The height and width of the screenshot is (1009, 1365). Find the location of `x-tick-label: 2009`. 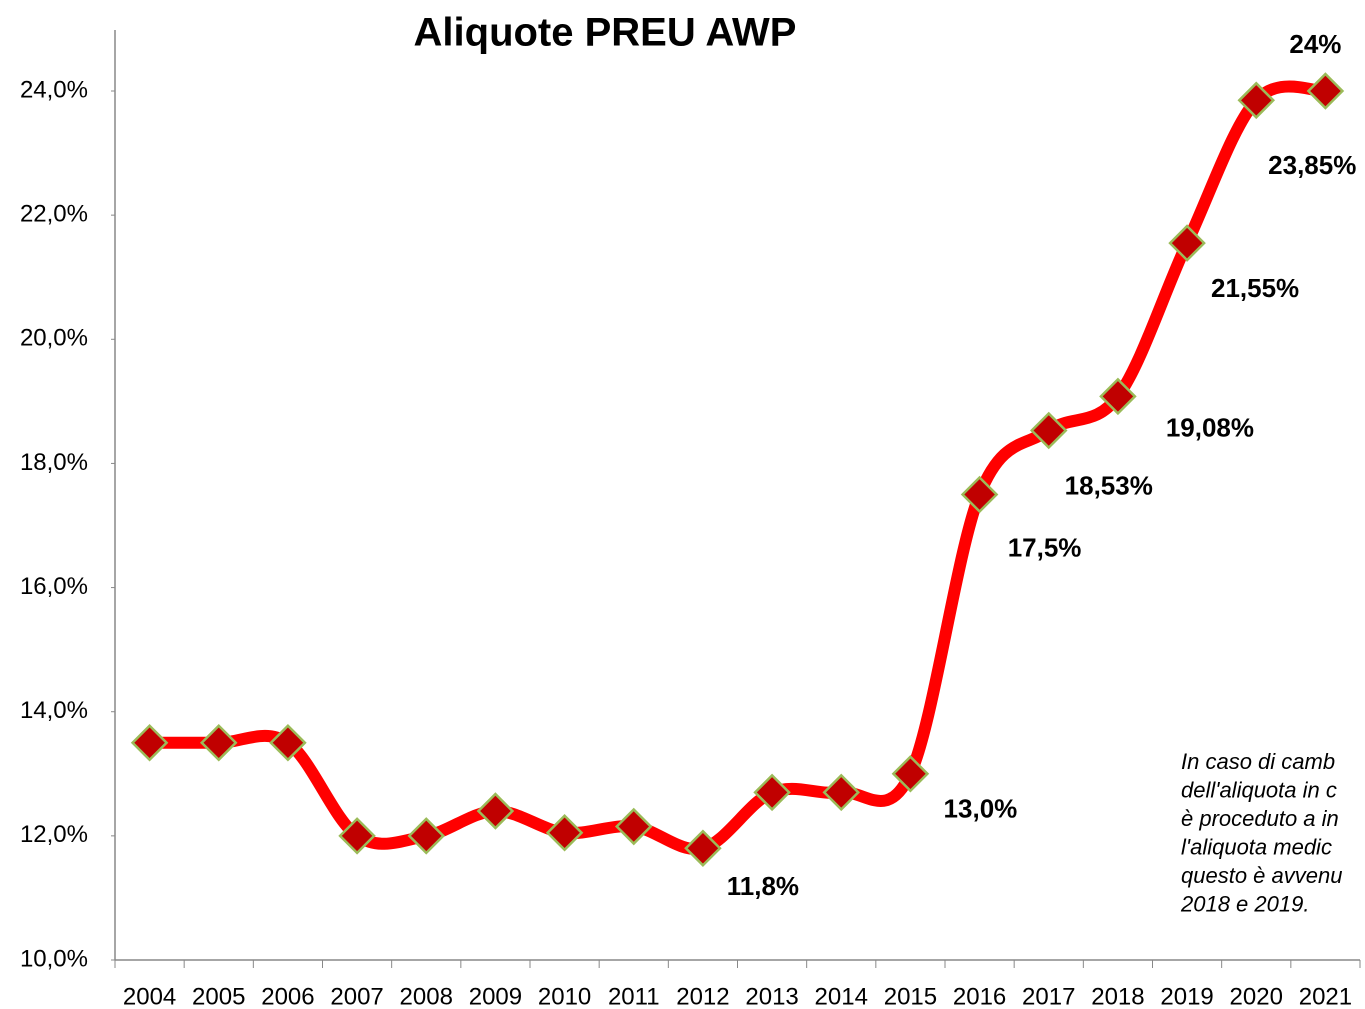

x-tick-label: 2009 is located at coordinates (495, 996).